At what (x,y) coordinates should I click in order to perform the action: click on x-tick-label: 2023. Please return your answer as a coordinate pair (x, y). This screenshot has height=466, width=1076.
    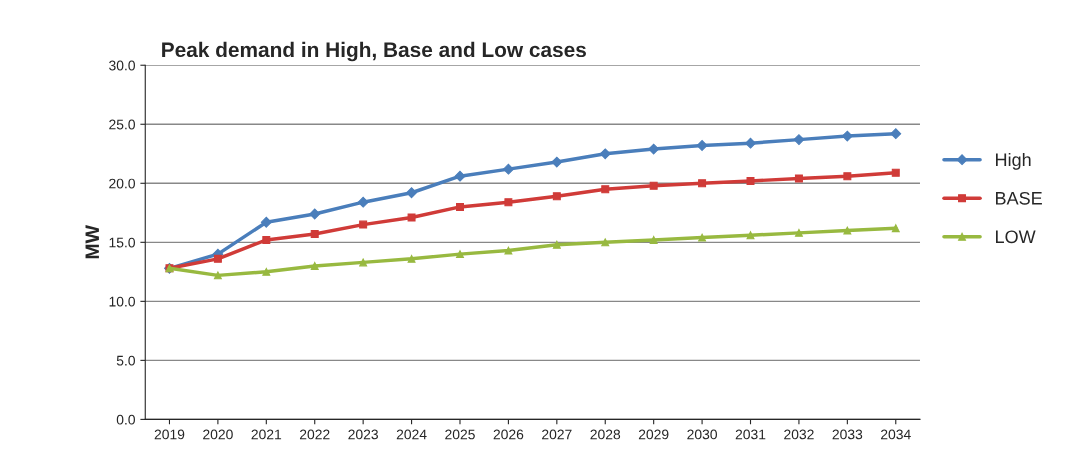
    Looking at the image, I should click on (363, 434).